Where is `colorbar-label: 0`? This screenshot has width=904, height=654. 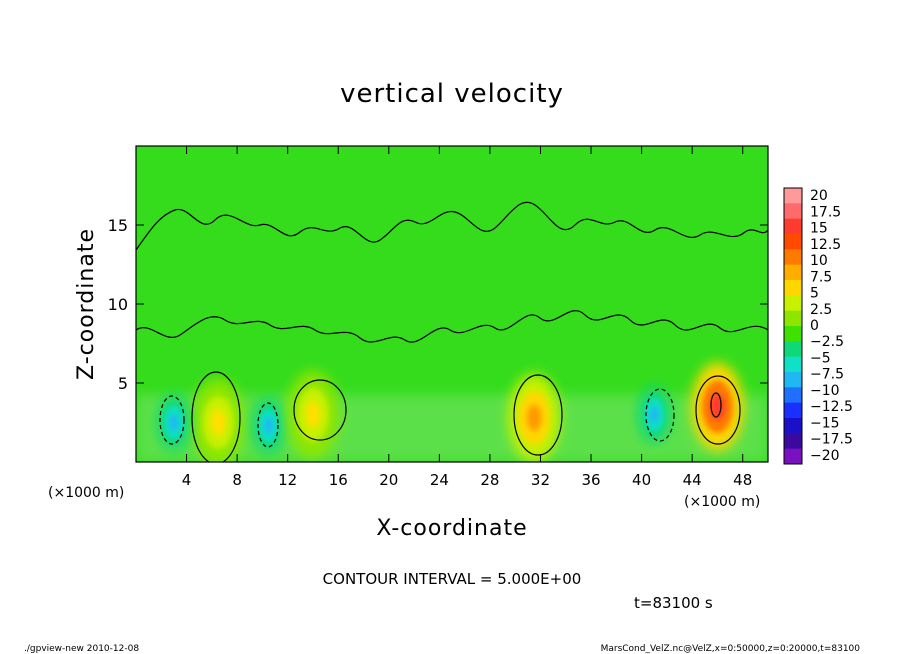 colorbar-label: 0 is located at coordinates (814, 326).